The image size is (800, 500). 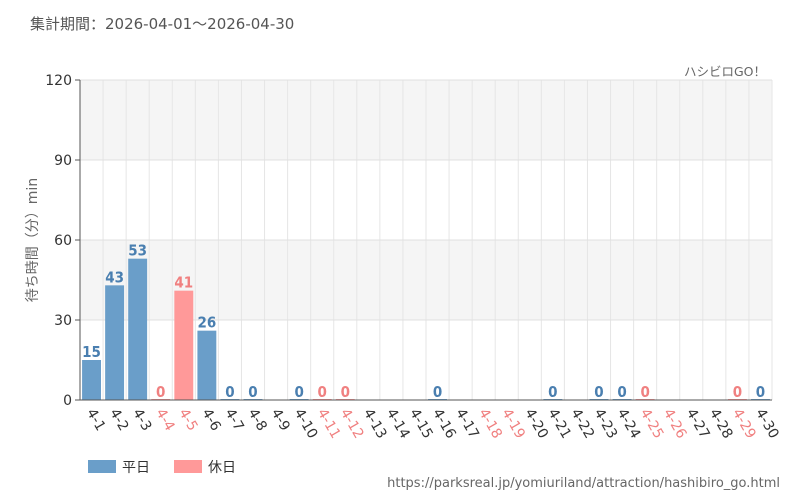 What do you see at coordinates (280, 420) in the screenshot?
I see `x-tick-label-4-9: 4-9` at bounding box center [280, 420].